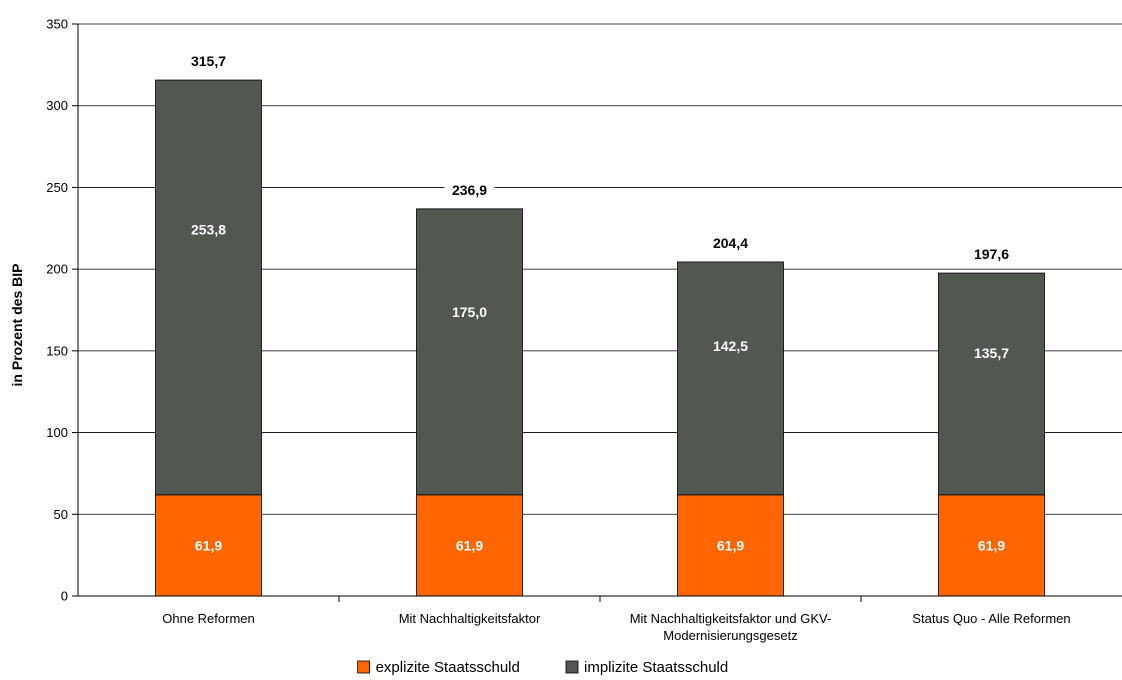 This screenshot has height=680, width=1122. Describe the element at coordinates (64, 596) in the screenshot. I see `y-tick-label: 0` at that location.